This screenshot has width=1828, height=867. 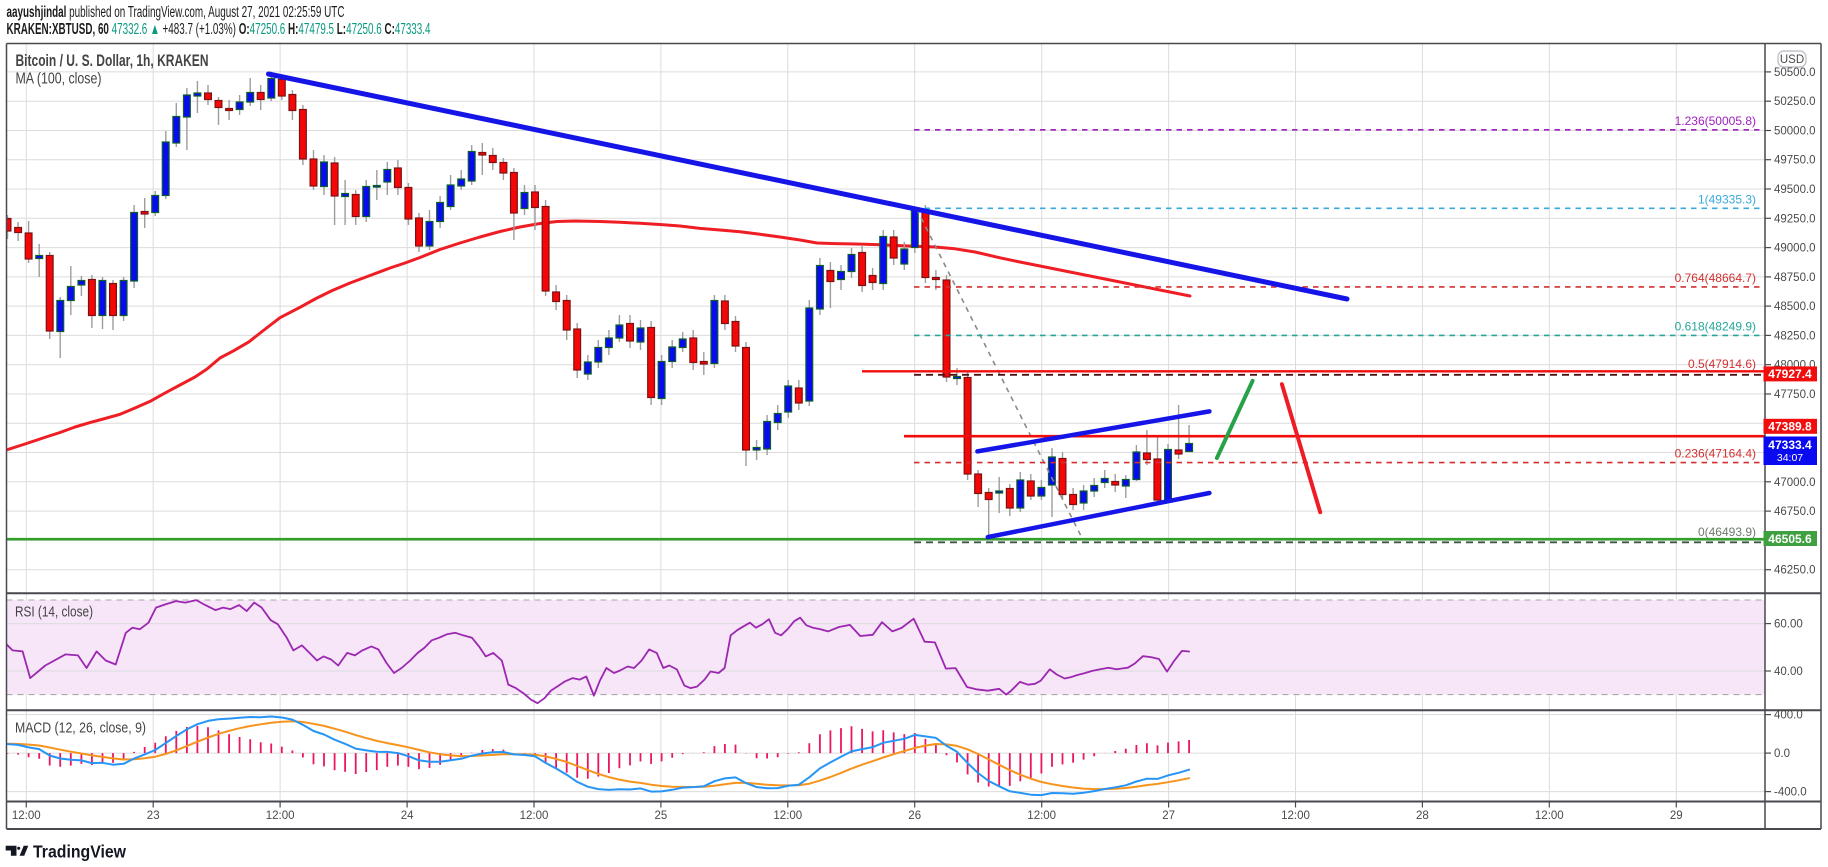 What do you see at coordinates (1795, 190) in the screenshot?
I see `svg-text: 49500.0` at bounding box center [1795, 190].